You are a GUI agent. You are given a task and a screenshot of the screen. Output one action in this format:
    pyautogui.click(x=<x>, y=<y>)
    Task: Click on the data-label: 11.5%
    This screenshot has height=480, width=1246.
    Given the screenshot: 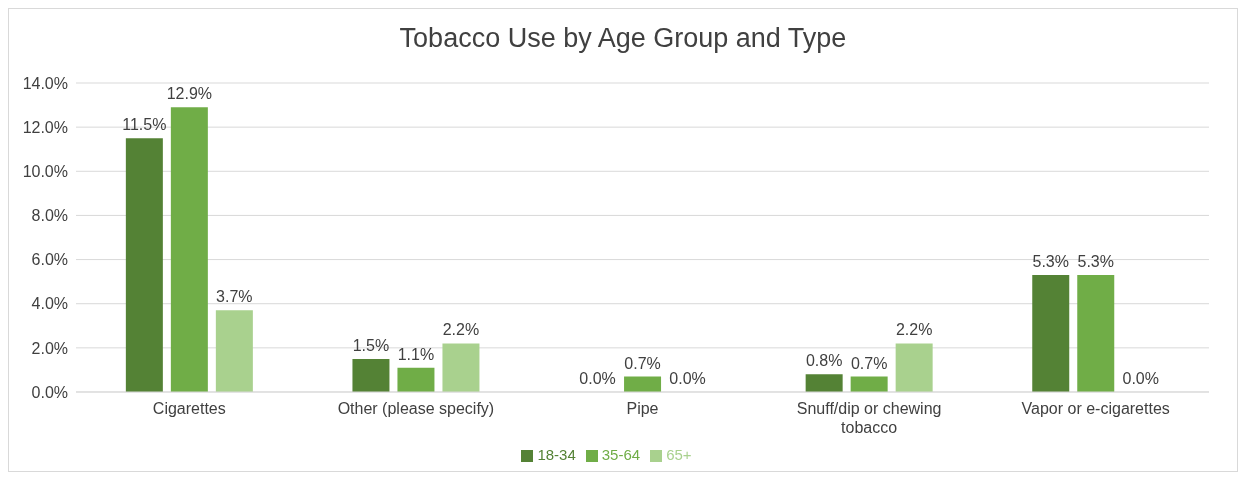 What is the action you would take?
    pyautogui.click(x=144, y=125)
    